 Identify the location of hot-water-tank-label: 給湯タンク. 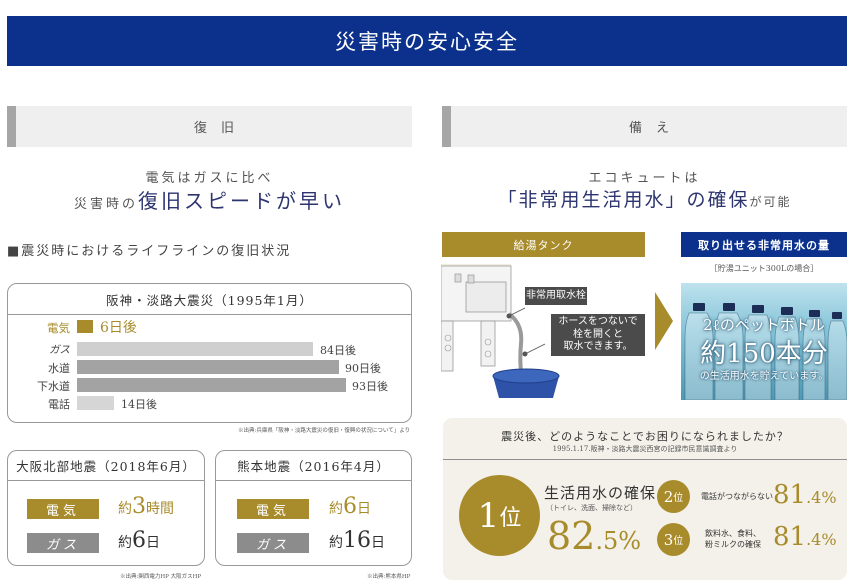
(543, 244).